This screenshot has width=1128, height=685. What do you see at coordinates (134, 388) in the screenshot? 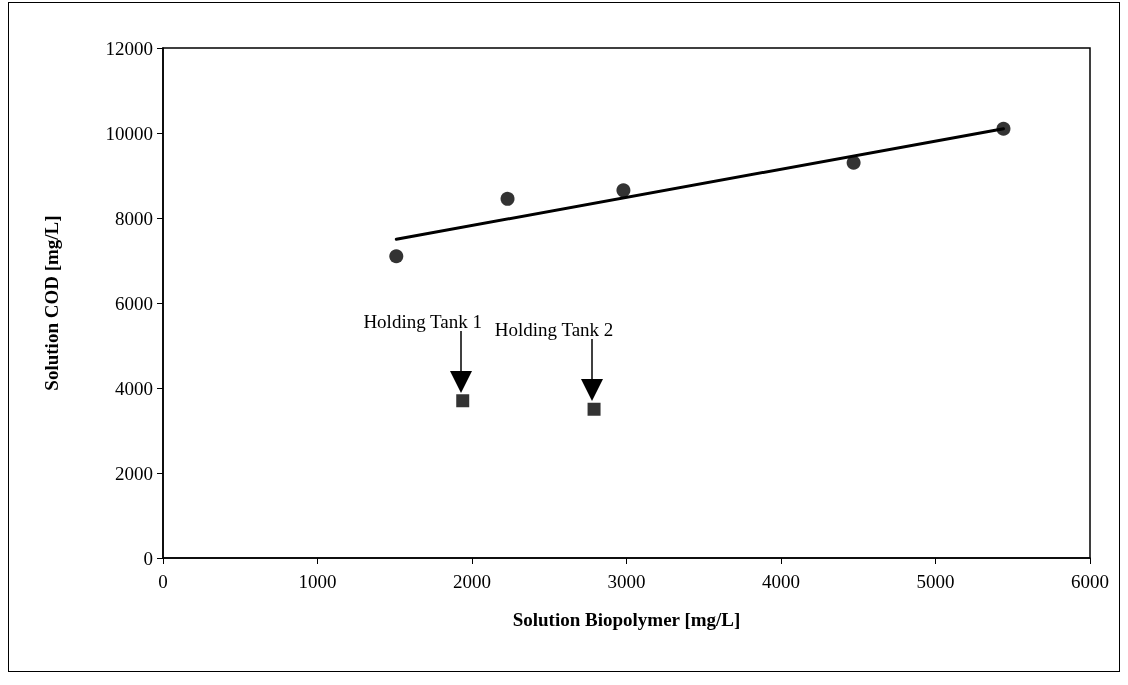
I see `y-tick-label: 4000` at bounding box center [134, 388].